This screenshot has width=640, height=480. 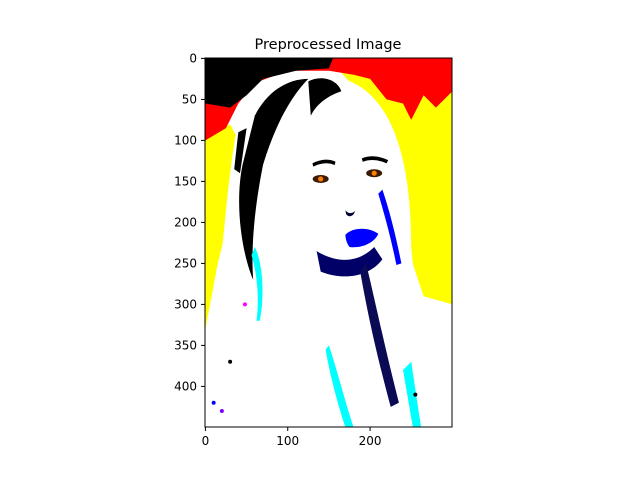 I want to click on eye-left-iris, so click(x=321, y=179).